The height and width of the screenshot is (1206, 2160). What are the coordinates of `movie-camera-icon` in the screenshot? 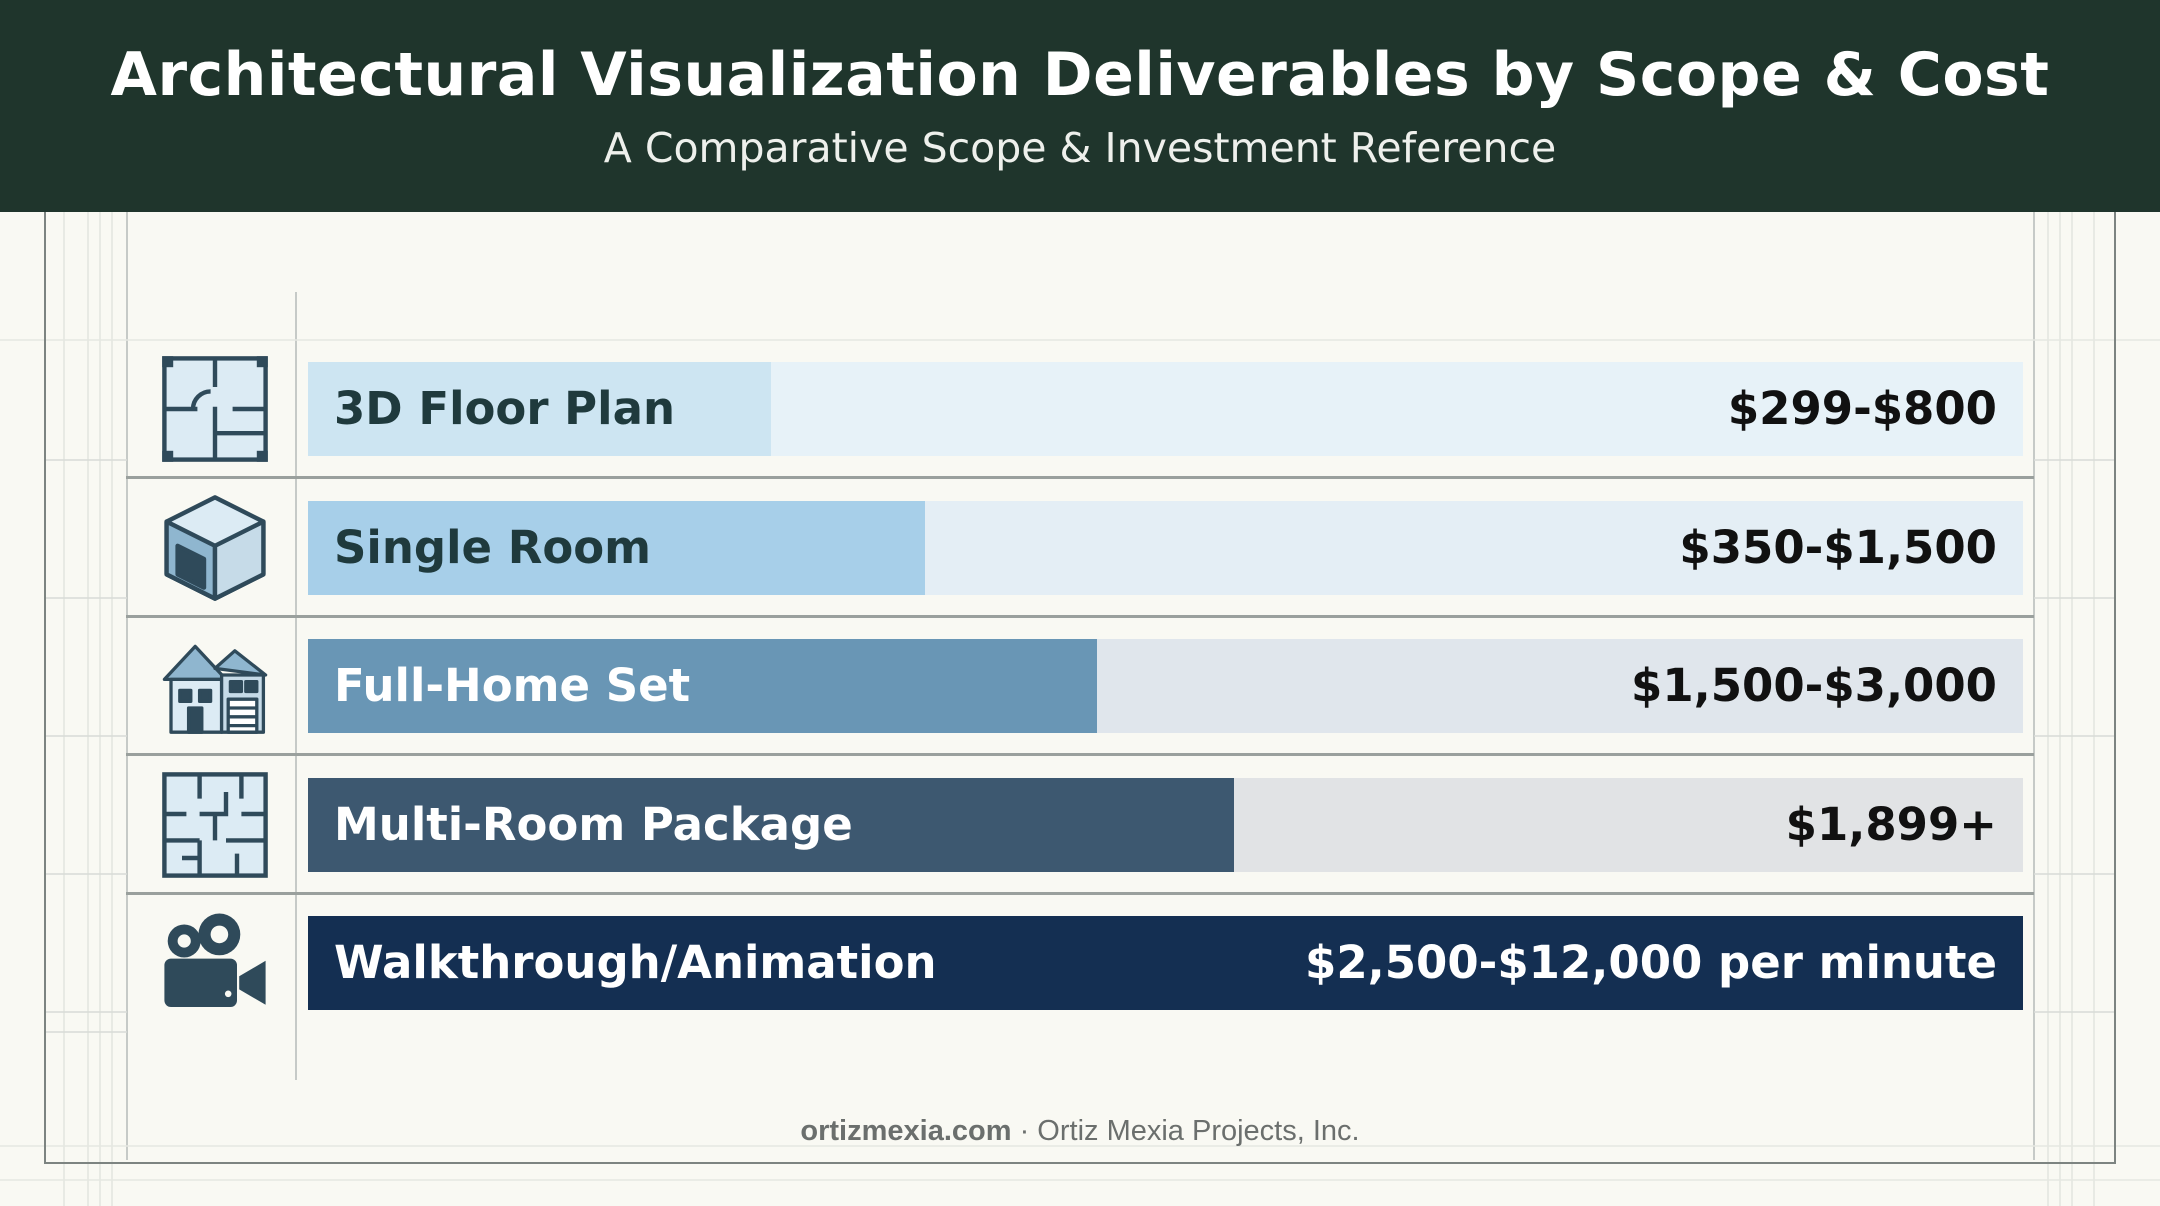 It's located at (215, 963).